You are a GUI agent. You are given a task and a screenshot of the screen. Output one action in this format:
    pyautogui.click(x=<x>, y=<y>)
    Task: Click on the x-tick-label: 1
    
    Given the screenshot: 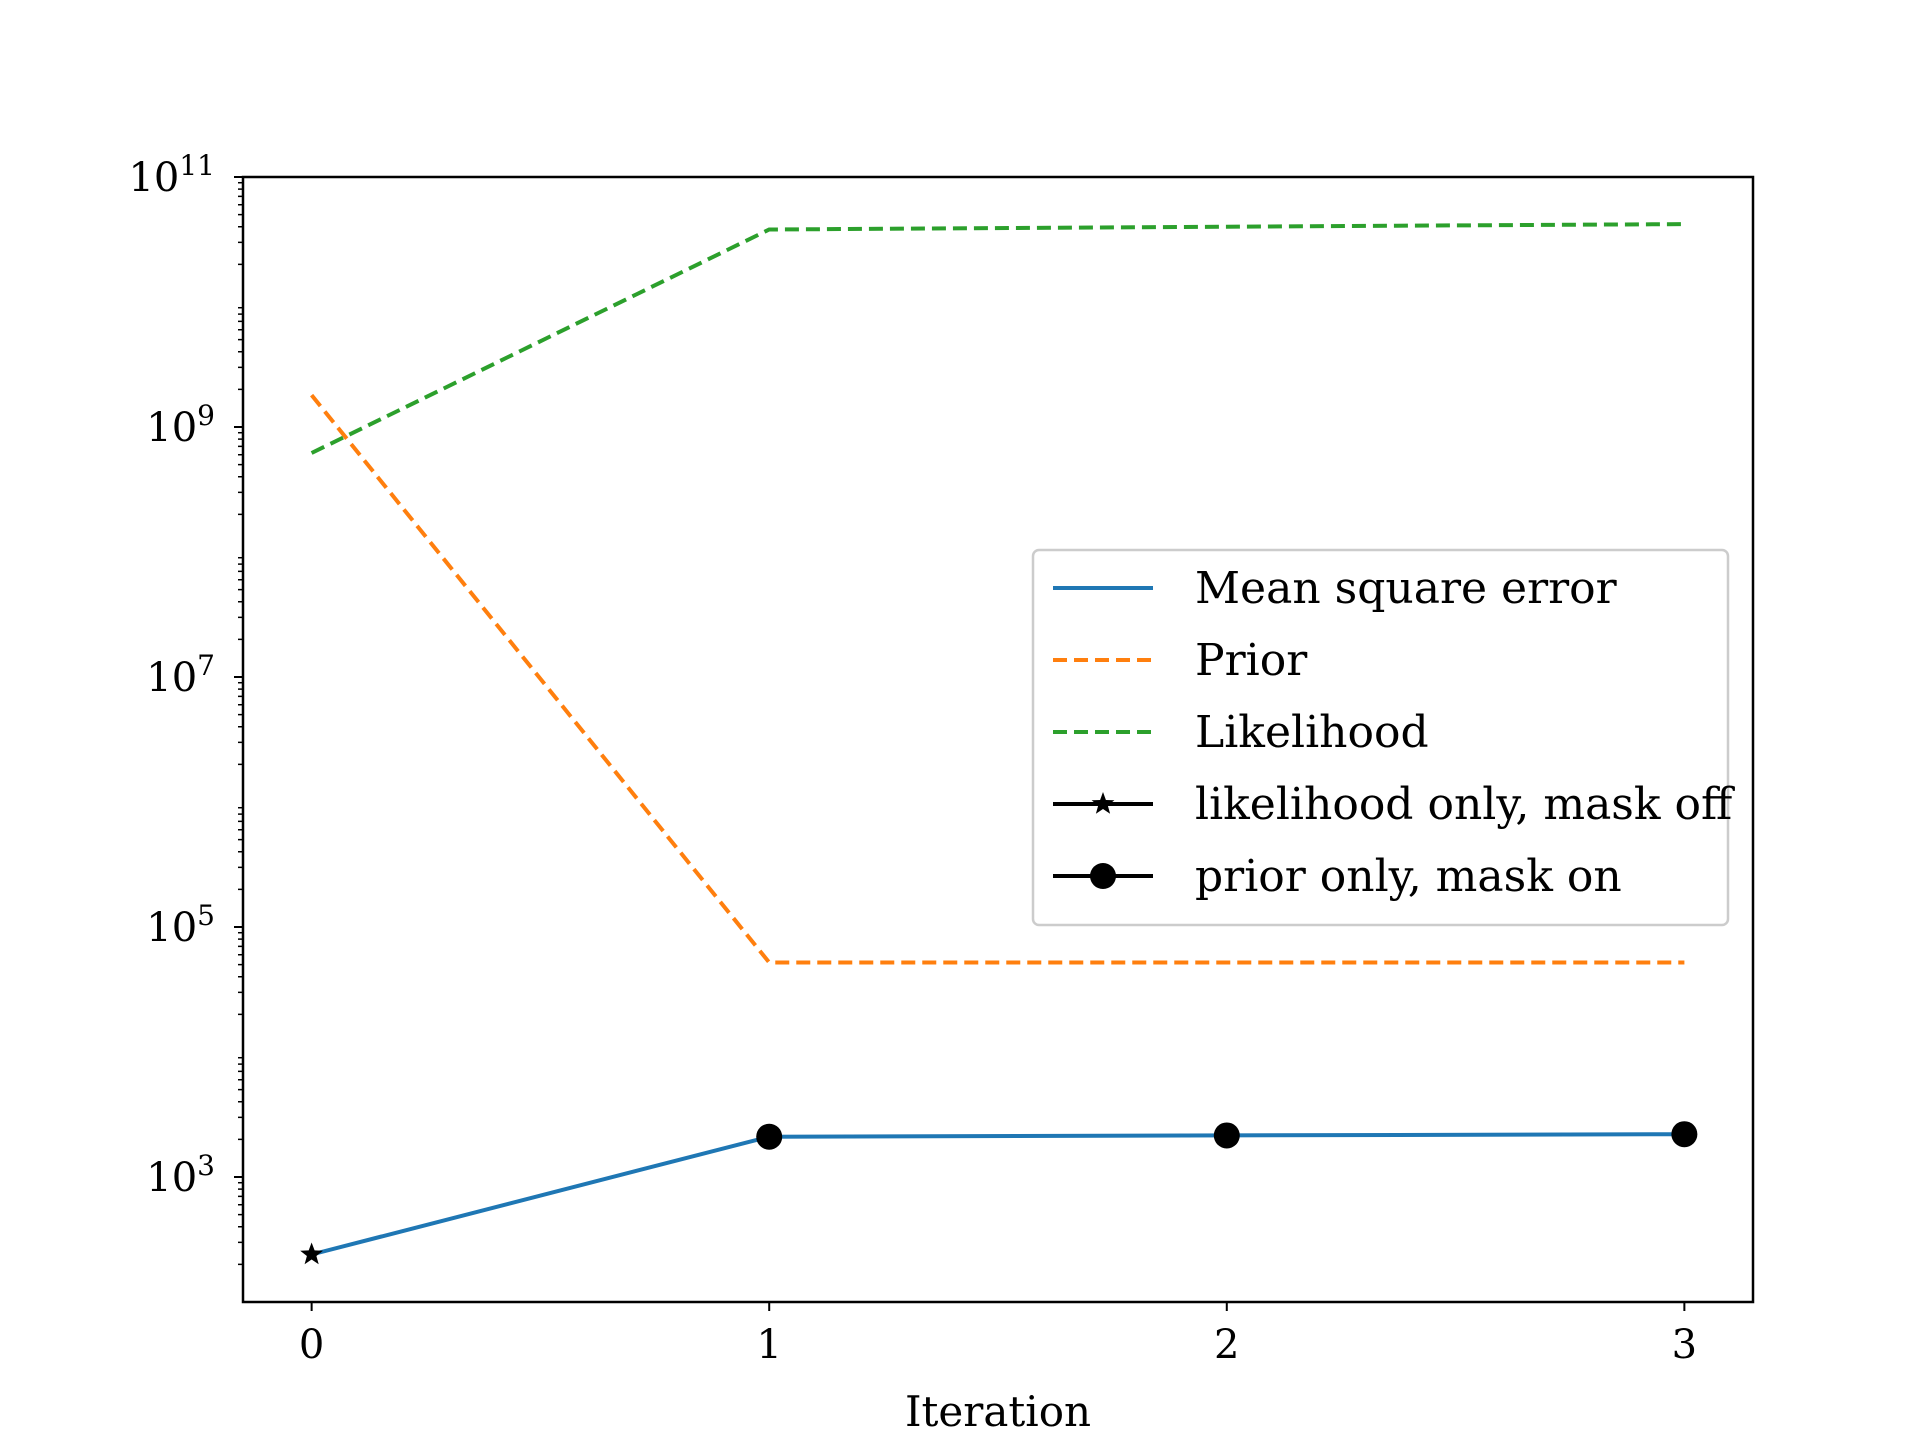 What is the action you would take?
    pyautogui.click(x=768, y=1345)
    